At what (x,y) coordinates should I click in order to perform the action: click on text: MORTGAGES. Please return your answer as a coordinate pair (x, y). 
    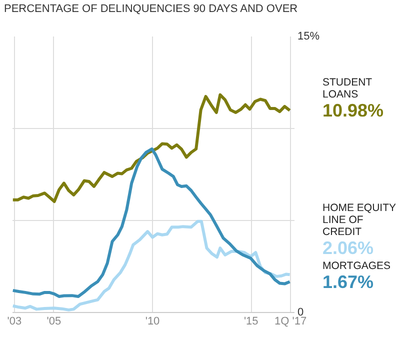
    Looking at the image, I should click on (356, 266).